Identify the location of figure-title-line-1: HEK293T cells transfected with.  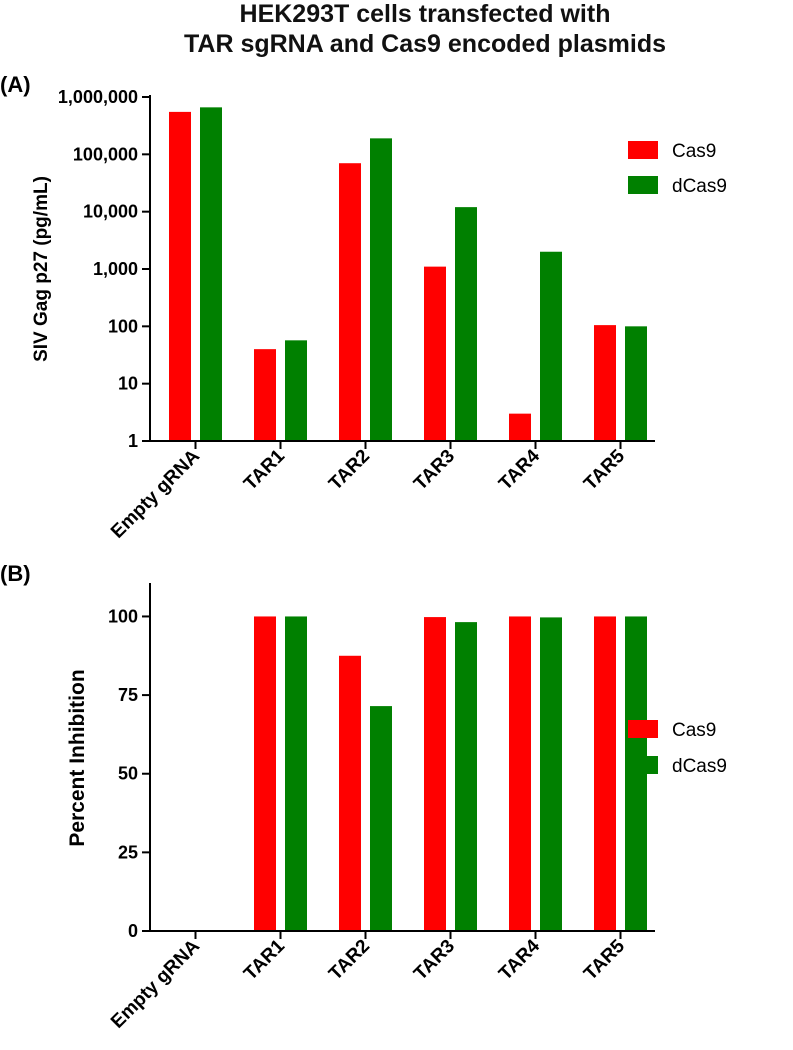
(425, 14).